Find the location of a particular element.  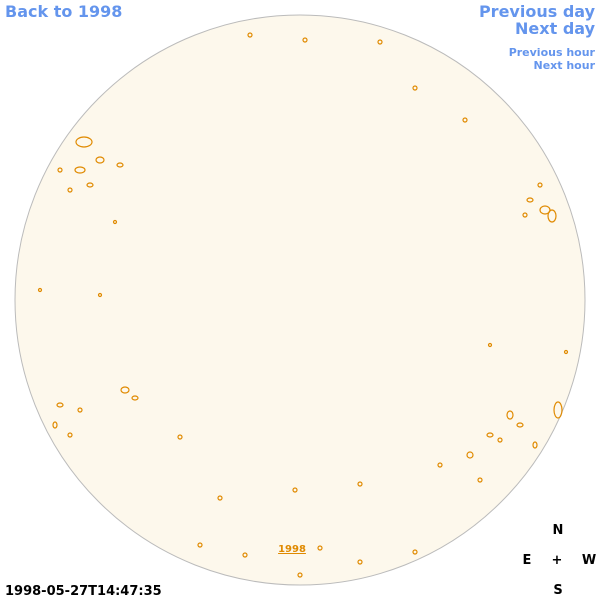

timestamp: 1998-05-27T14:47:35 is located at coordinates (83, 591).